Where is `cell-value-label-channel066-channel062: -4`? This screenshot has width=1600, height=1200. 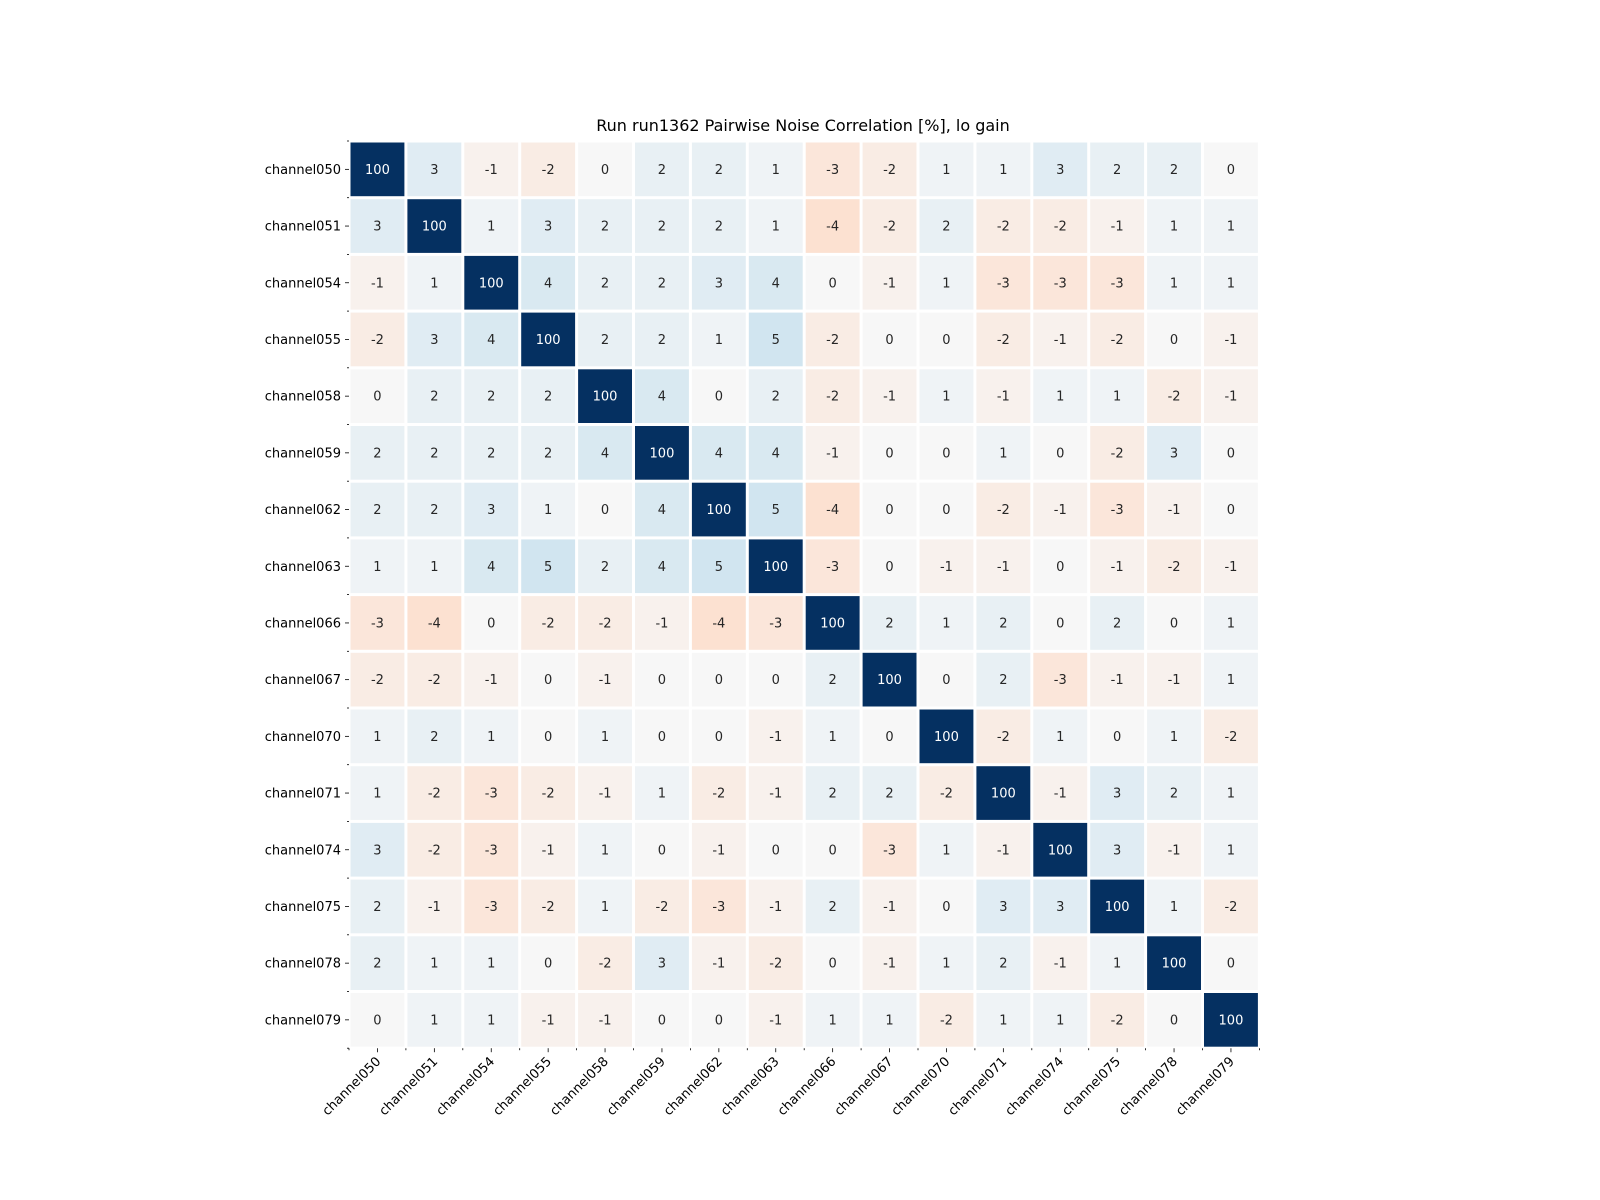 cell-value-label-channel066-channel062: -4 is located at coordinates (718, 623).